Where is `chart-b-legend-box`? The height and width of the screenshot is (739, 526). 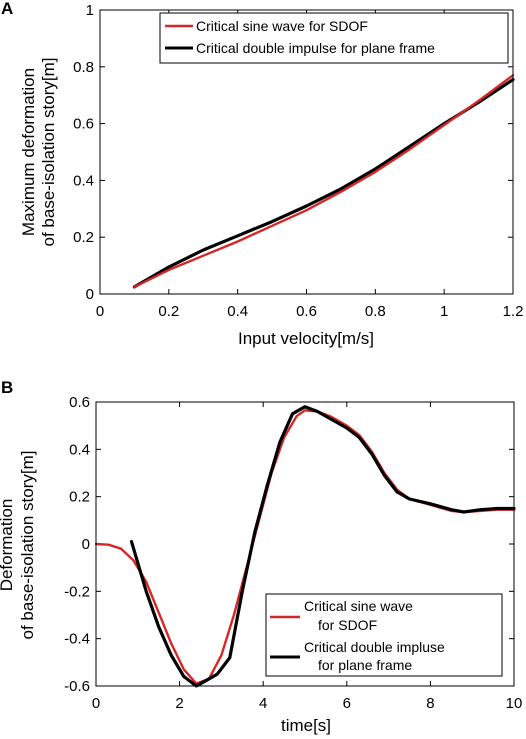
chart-b-legend-box is located at coordinates (384, 635).